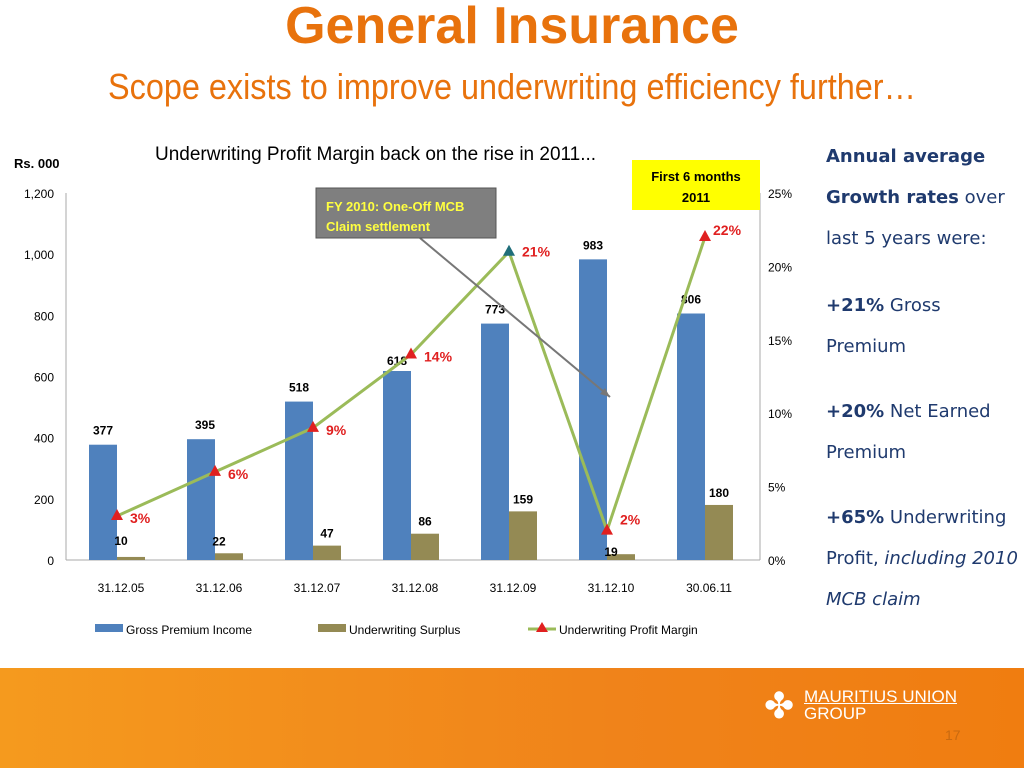 The height and width of the screenshot is (768, 1024). What do you see at coordinates (593, 245) in the screenshot?
I see `bar-label: 983` at bounding box center [593, 245].